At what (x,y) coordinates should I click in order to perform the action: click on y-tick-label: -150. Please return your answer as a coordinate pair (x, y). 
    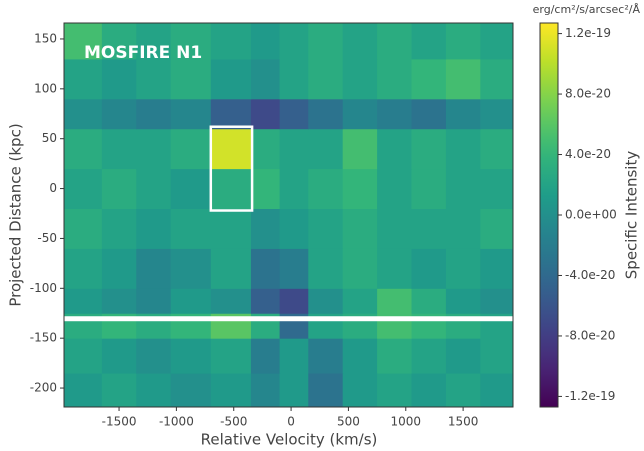
    Looking at the image, I should click on (43, 338).